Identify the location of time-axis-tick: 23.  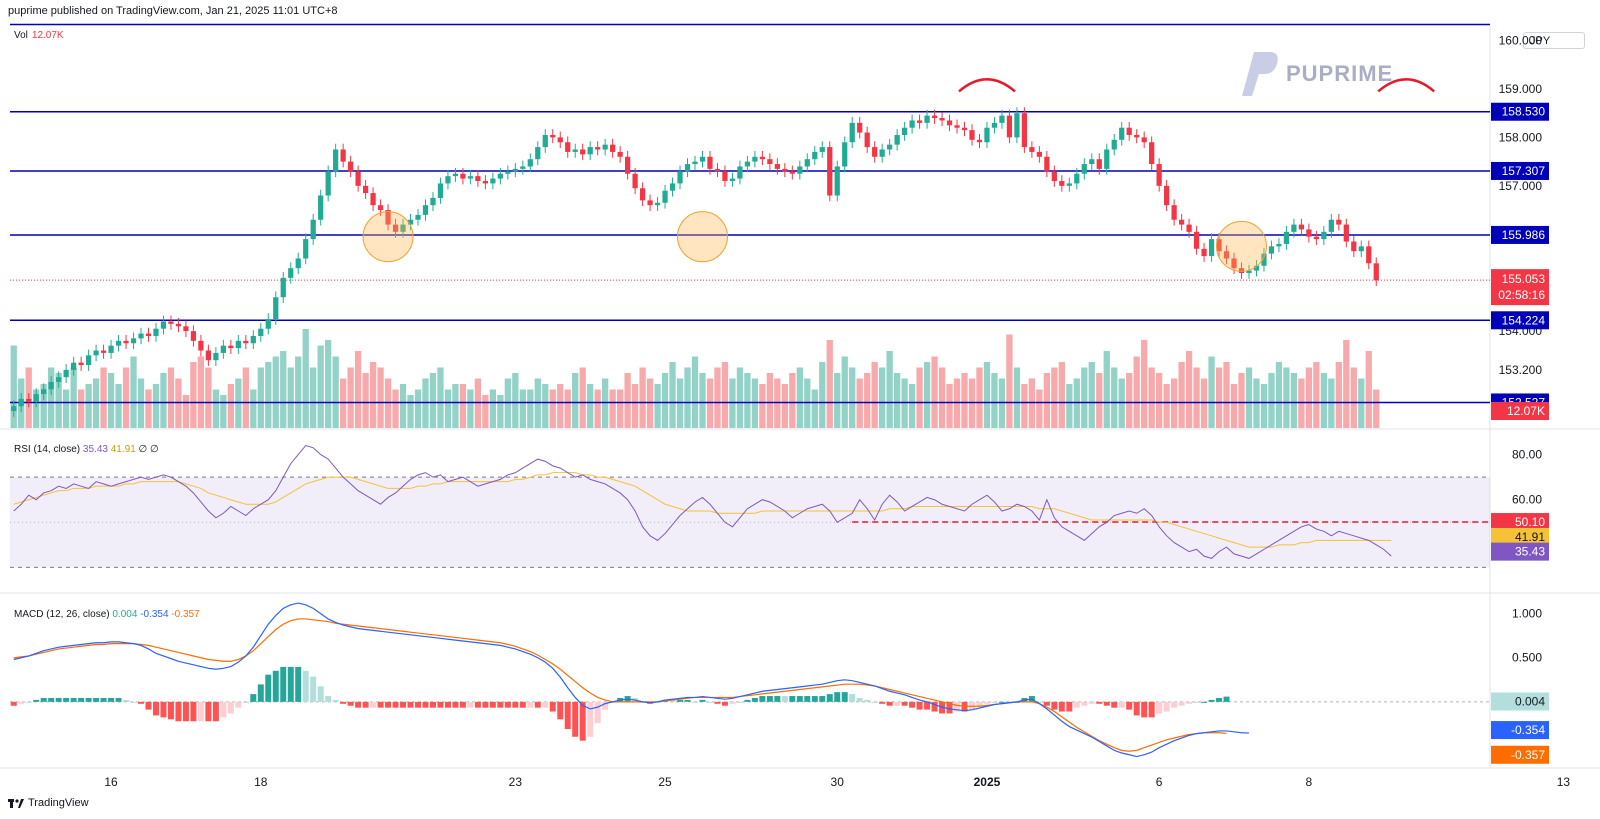
(516, 782).